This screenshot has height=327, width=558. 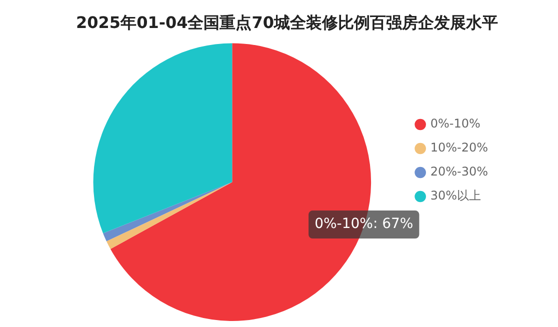 I want to click on chart-title: 2025年01-04全国重点70城全装修比例百强房企发展水平, so click(x=287, y=22).